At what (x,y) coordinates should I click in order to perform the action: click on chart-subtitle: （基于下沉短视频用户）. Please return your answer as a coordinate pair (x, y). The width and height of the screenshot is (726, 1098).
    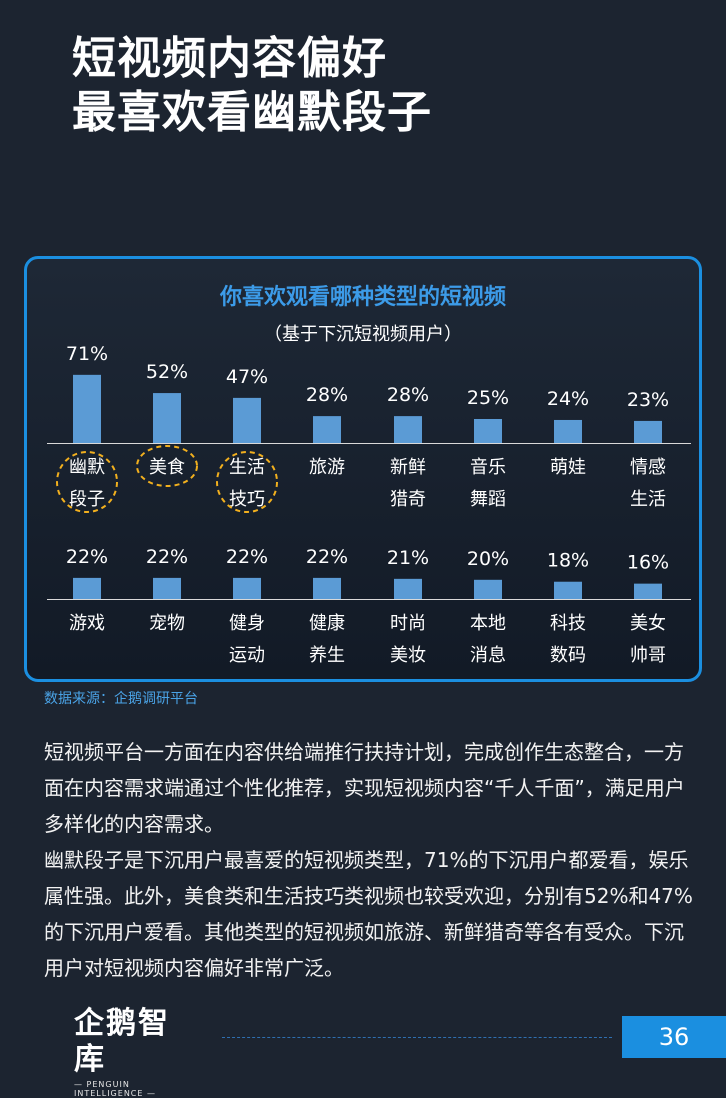
    Looking at the image, I should click on (363, 334).